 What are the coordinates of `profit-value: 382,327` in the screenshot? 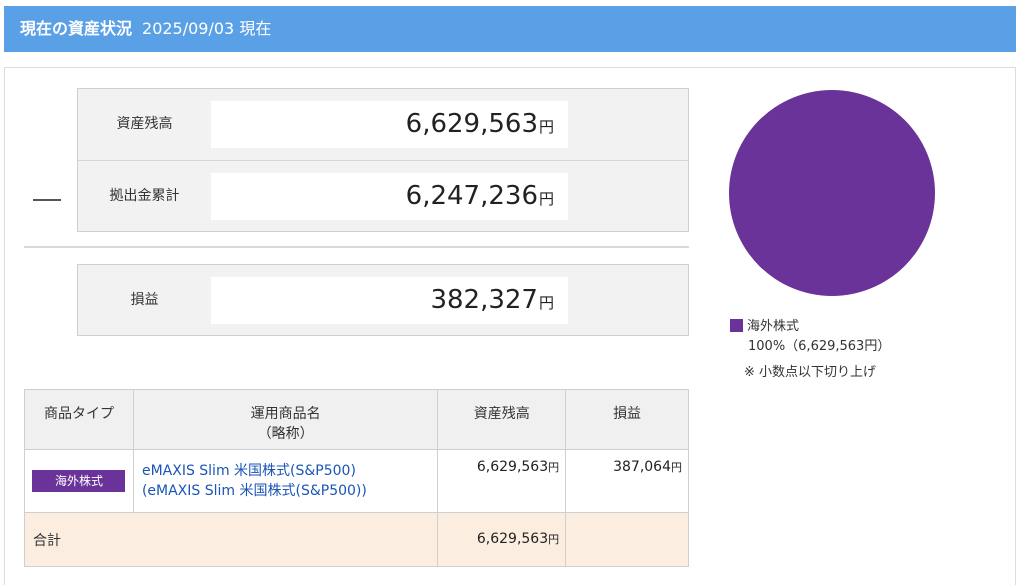 It's located at (484, 300).